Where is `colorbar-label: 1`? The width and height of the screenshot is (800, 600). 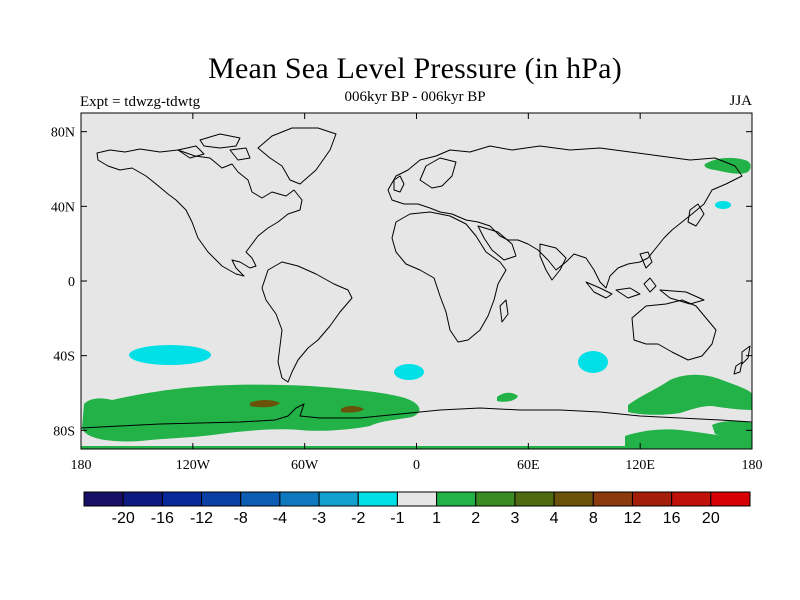 colorbar-label: 1 is located at coordinates (436, 518).